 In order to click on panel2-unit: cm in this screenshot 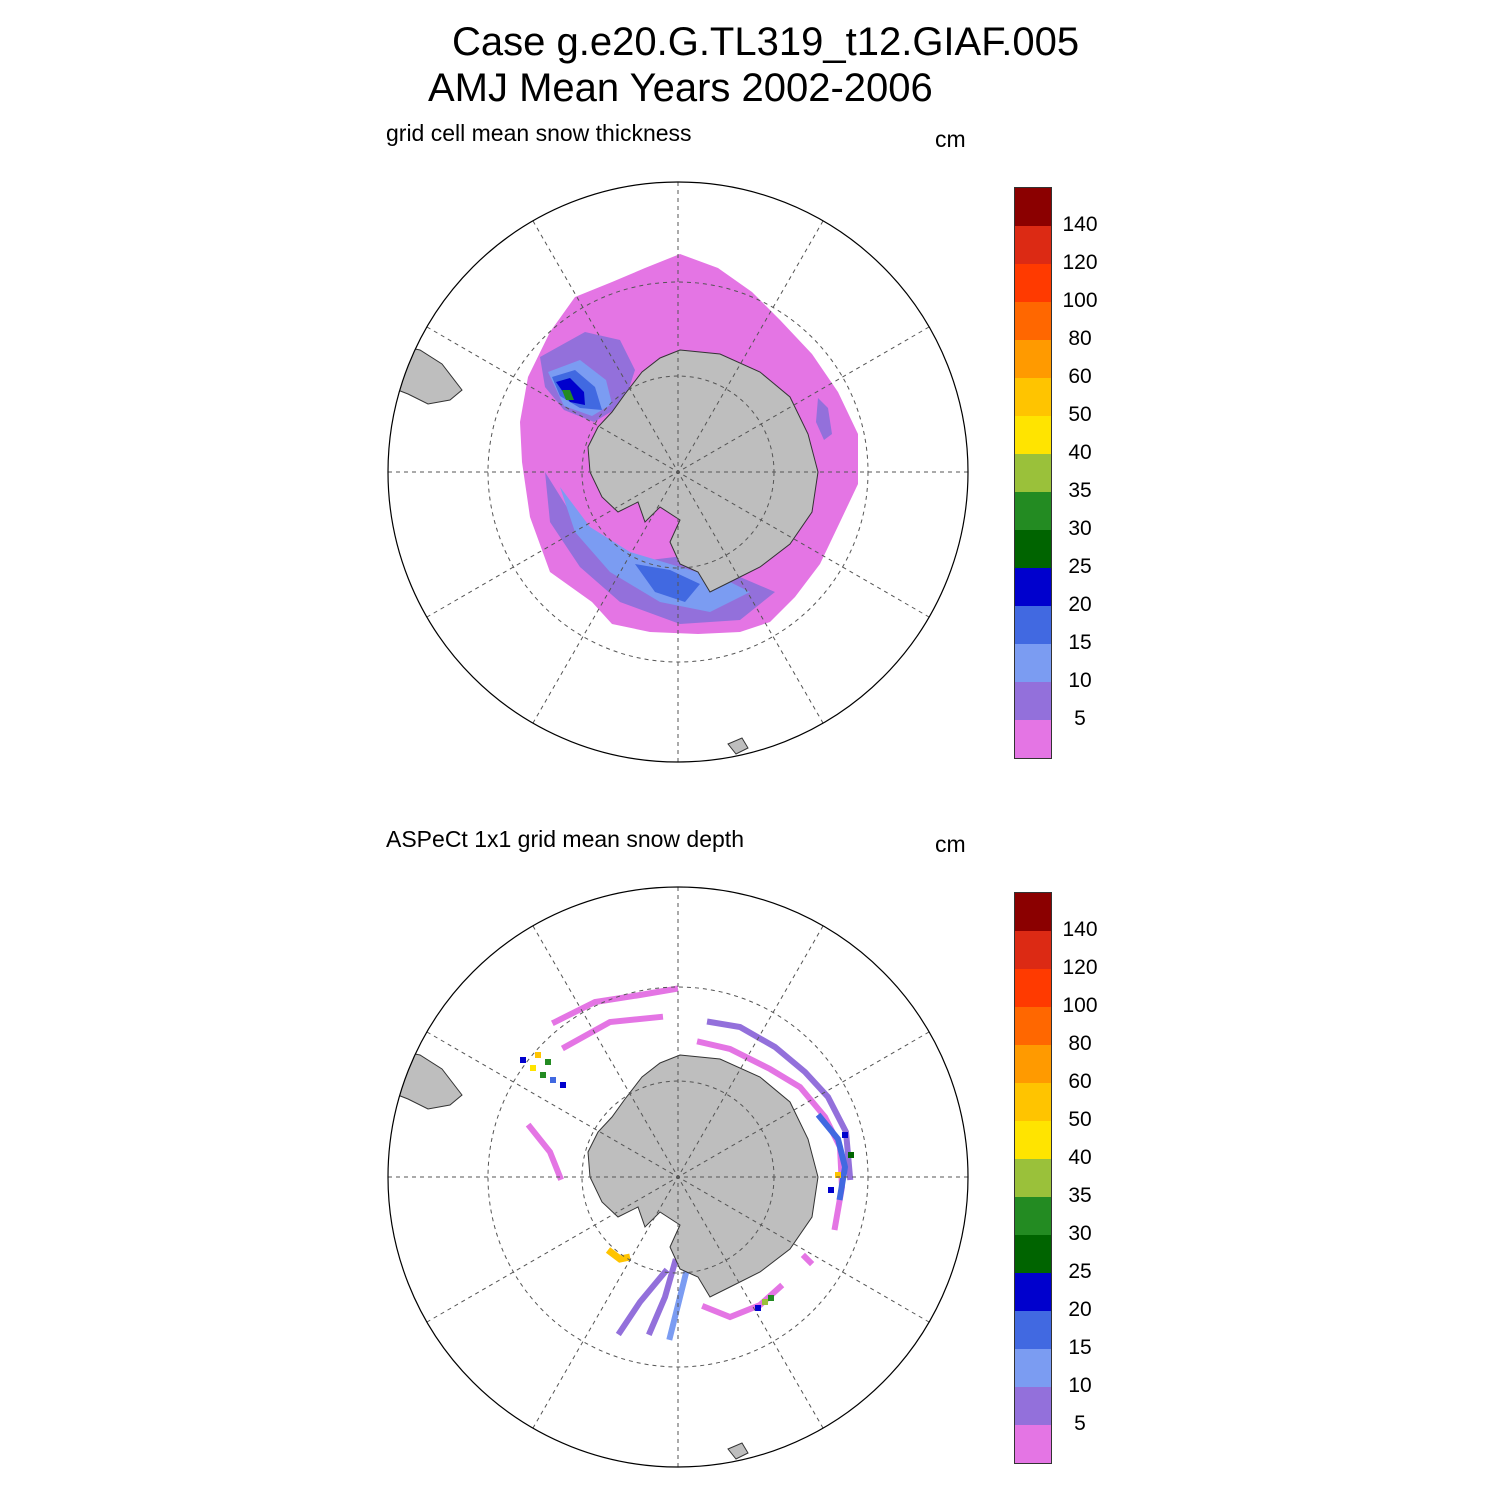, I will do `click(950, 844)`.